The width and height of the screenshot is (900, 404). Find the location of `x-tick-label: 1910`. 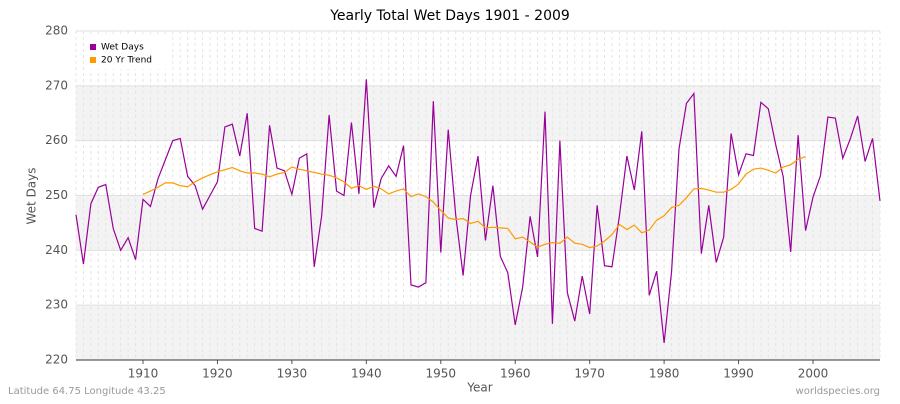

x-tick-label: 1910 is located at coordinates (143, 374).